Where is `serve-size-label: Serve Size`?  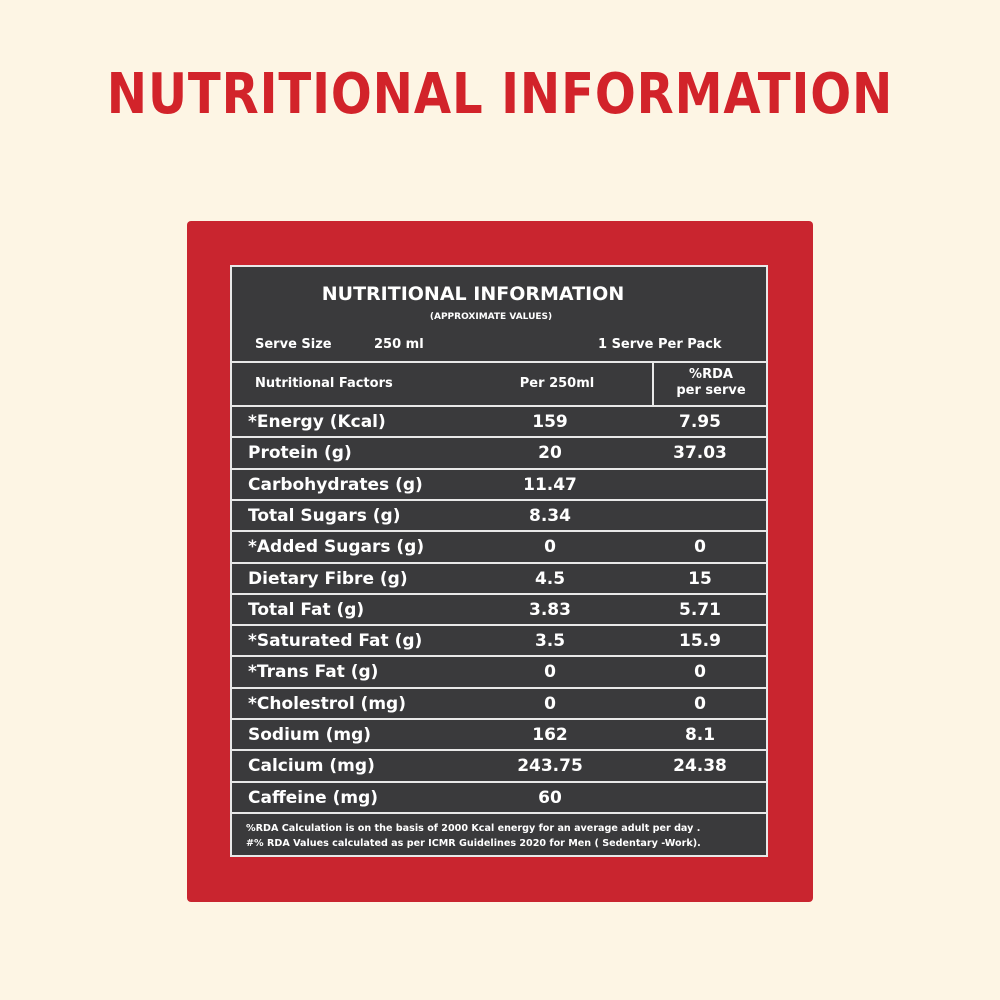 serve-size-label: Serve Size is located at coordinates (293, 344).